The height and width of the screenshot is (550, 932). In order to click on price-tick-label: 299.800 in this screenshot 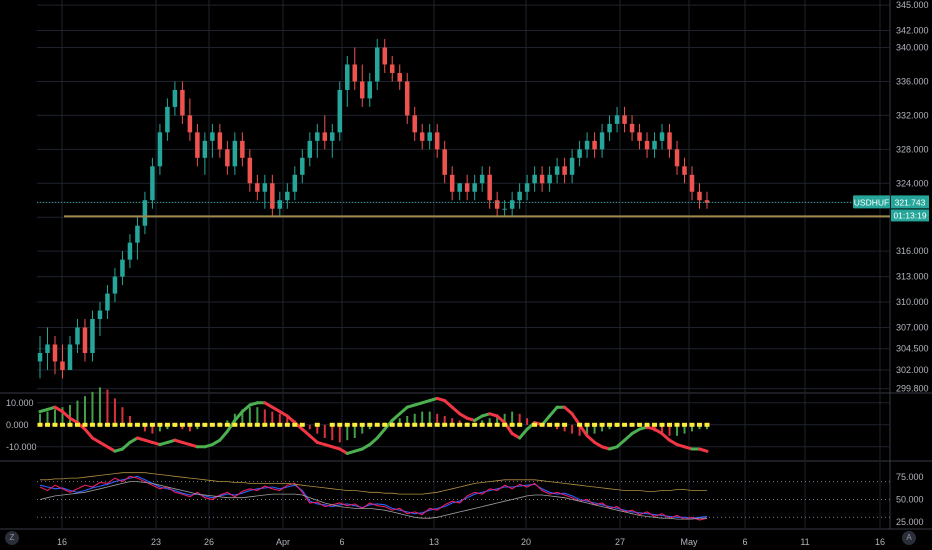, I will do `click(912, 389)`.